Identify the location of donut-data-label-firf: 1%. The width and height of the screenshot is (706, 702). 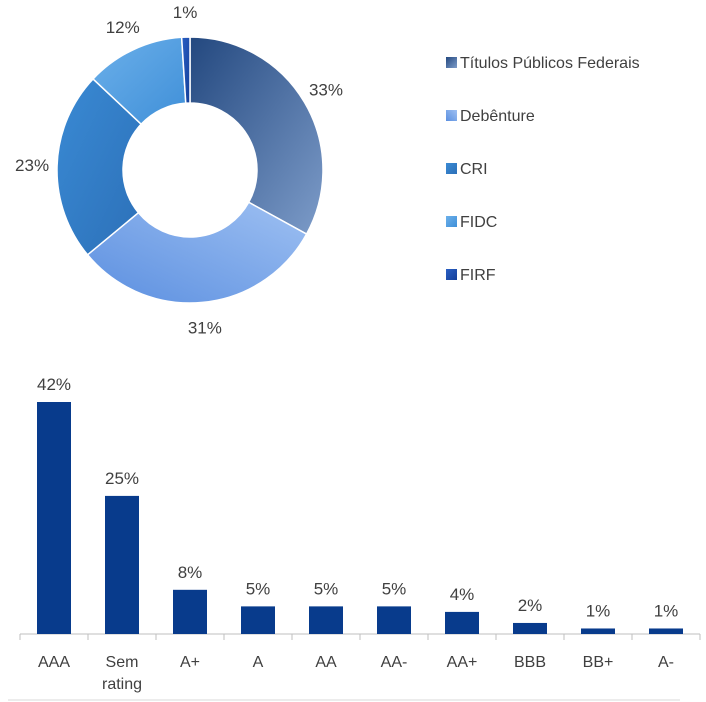
(185, 12).